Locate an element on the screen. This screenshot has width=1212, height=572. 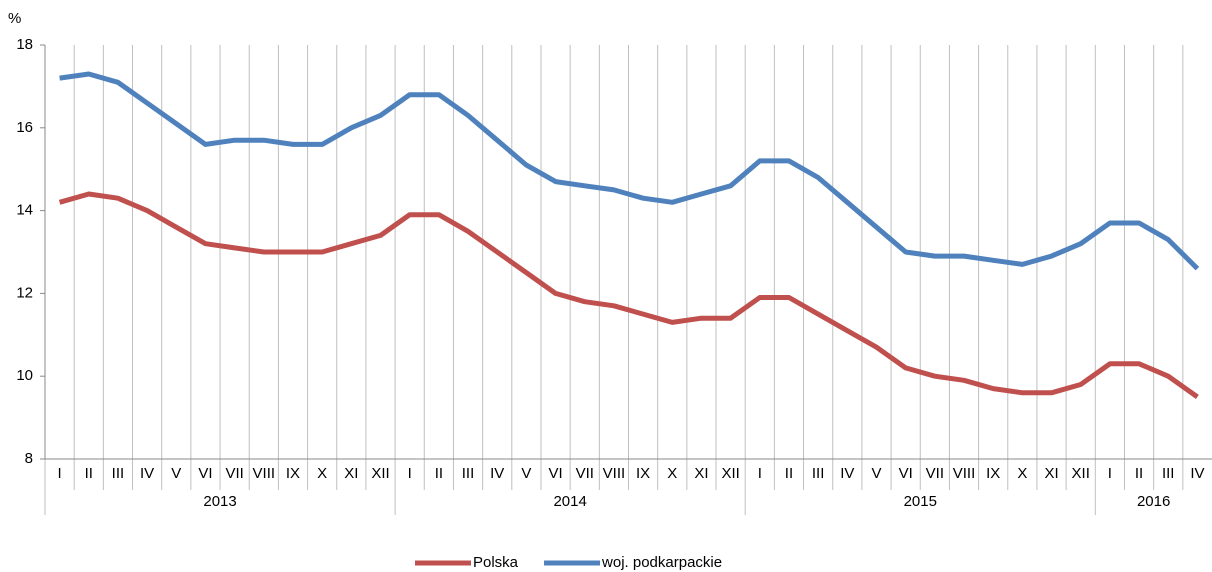
x-group-label: 2015 is located at coordinates (920, 501).